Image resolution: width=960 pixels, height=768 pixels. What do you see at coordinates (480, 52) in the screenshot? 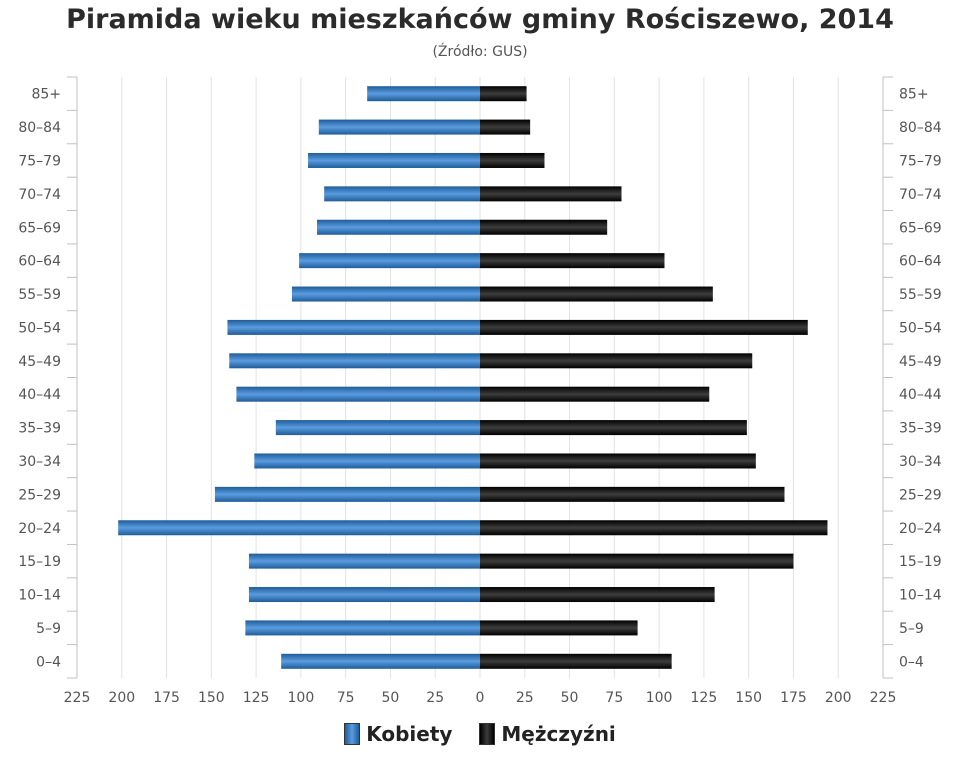
I see `chart-subtitle: (Źródło: GUS)` at bounding box center [480, 52].